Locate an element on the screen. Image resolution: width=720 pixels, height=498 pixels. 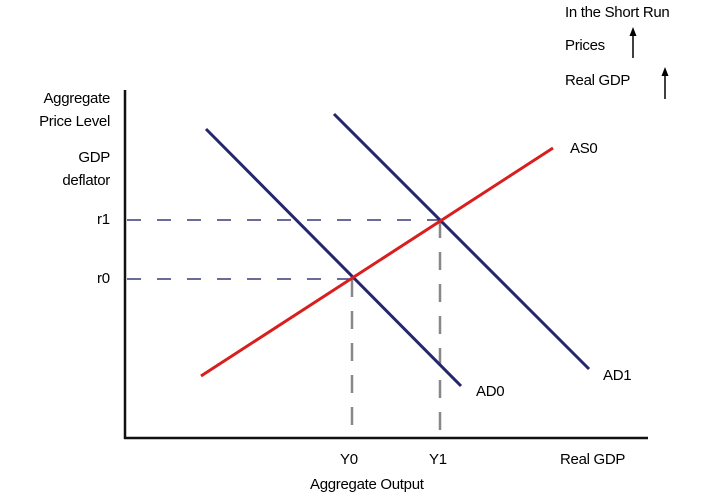
ad0-label: AD0 is located at coordinates (490, 391).